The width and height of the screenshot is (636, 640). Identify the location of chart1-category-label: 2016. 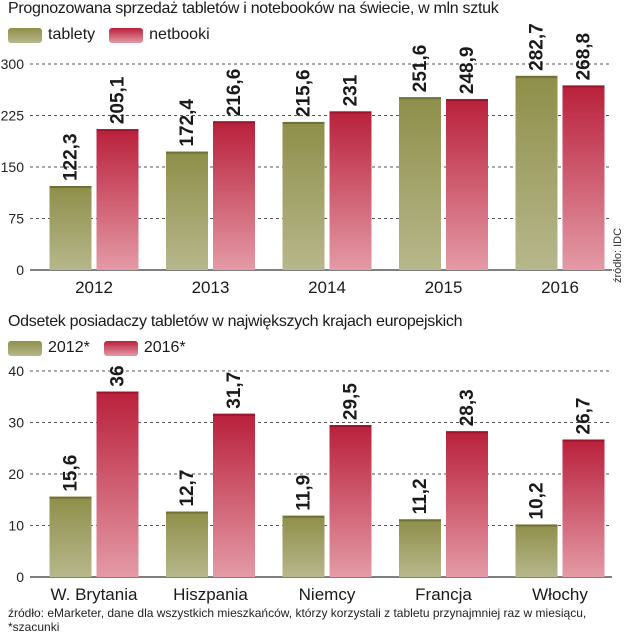
(560, 287).